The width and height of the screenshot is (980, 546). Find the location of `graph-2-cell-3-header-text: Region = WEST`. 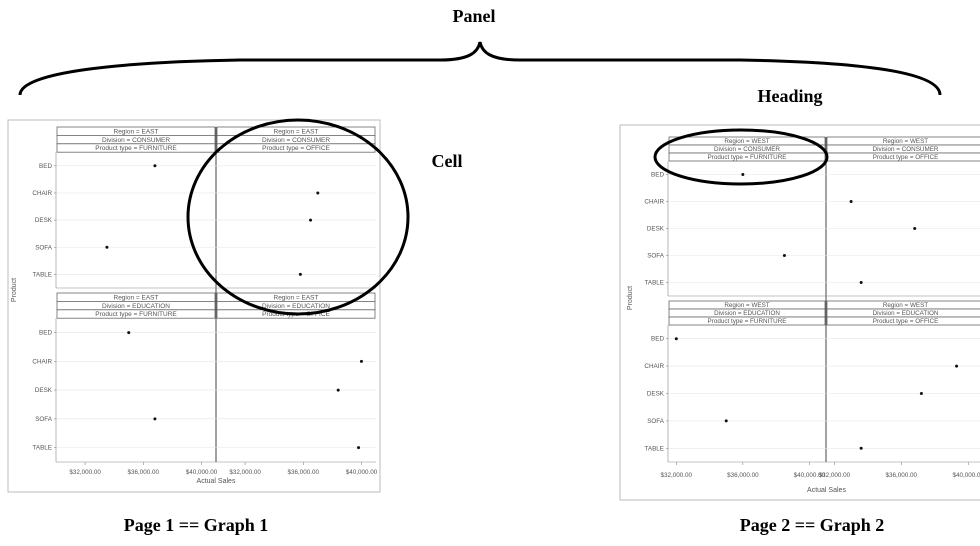

graph-2-cell-3-header-text: Region = WEST is located at coordinates (905, 305).